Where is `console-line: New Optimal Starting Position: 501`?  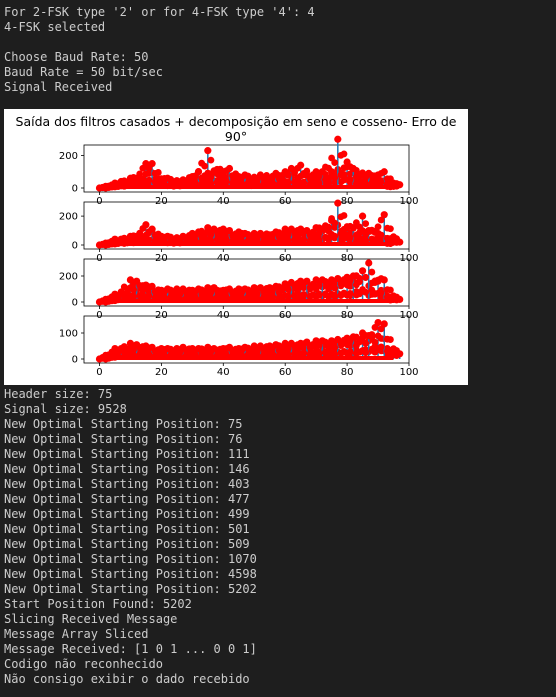 console-line: New Optimal Starting Position: 501 is located at coordinates (127, 529).